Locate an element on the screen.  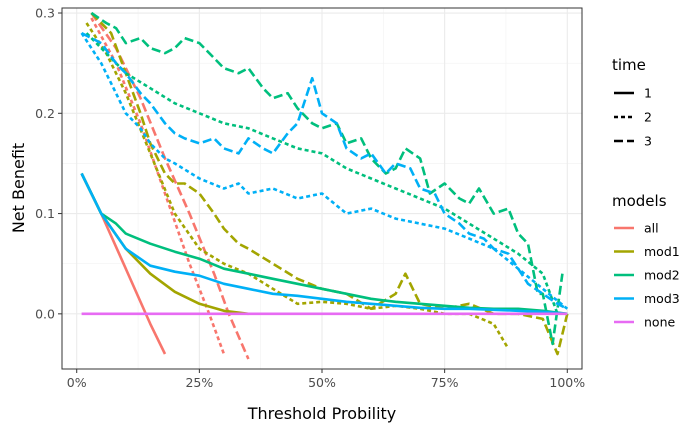
y-tick-label: 0.2 is located at coordinates (45, 113).